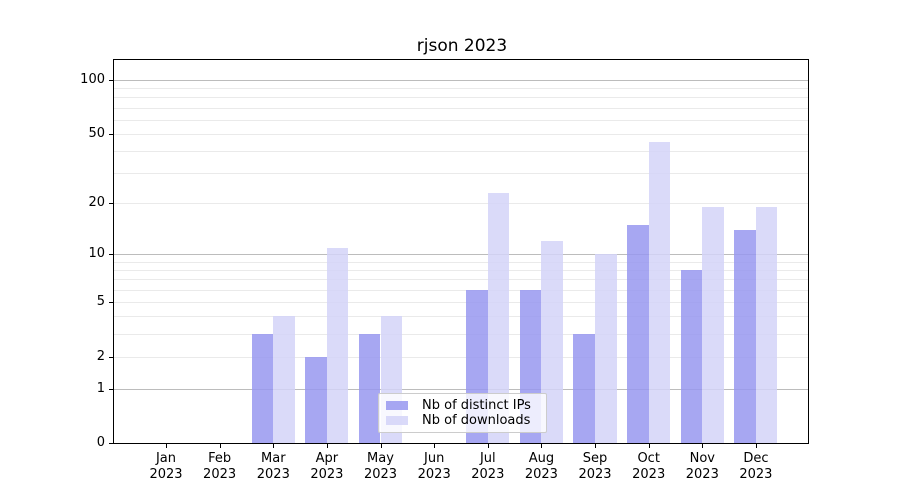 The image size is (900, 500). What do you see at coordinates (100, 301) in the screenshot?
I see `y-axis-tick-label-5: 5` at bounding box center [100, 301].